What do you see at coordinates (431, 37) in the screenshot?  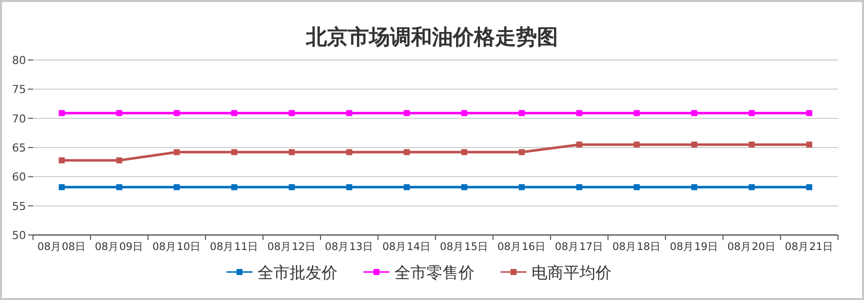 I see `chart-title: 北京市场调和油价格走势图` at bounding box center [431, 37].